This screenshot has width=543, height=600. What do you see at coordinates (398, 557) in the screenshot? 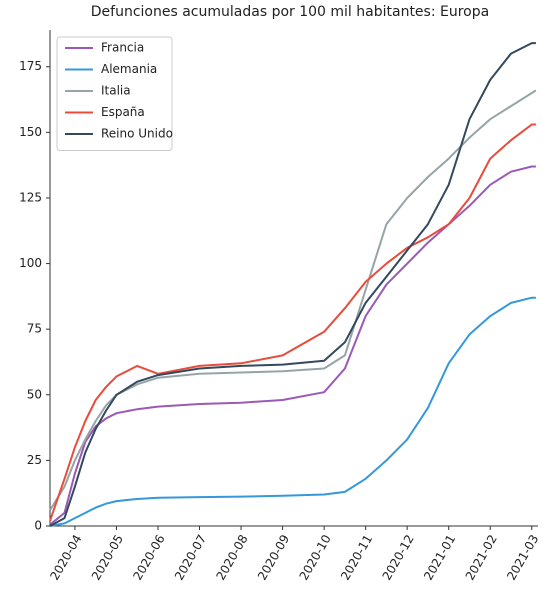
I see `x-tick-label: 2020-12` at bounding box center [398, 557].